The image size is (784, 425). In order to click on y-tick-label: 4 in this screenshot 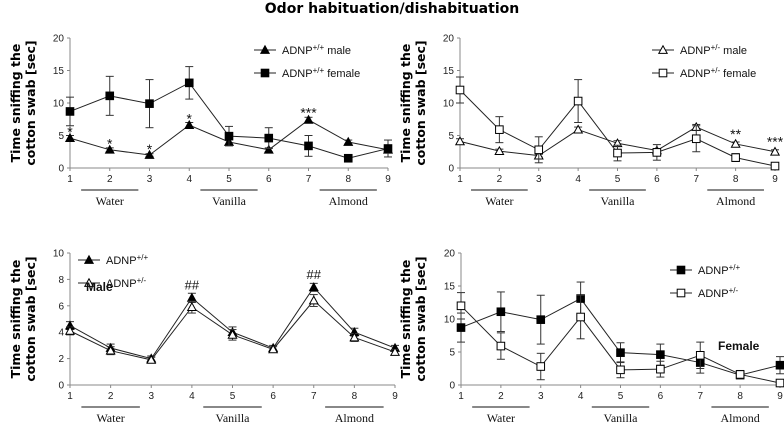, I will do `click(61, 333)`.